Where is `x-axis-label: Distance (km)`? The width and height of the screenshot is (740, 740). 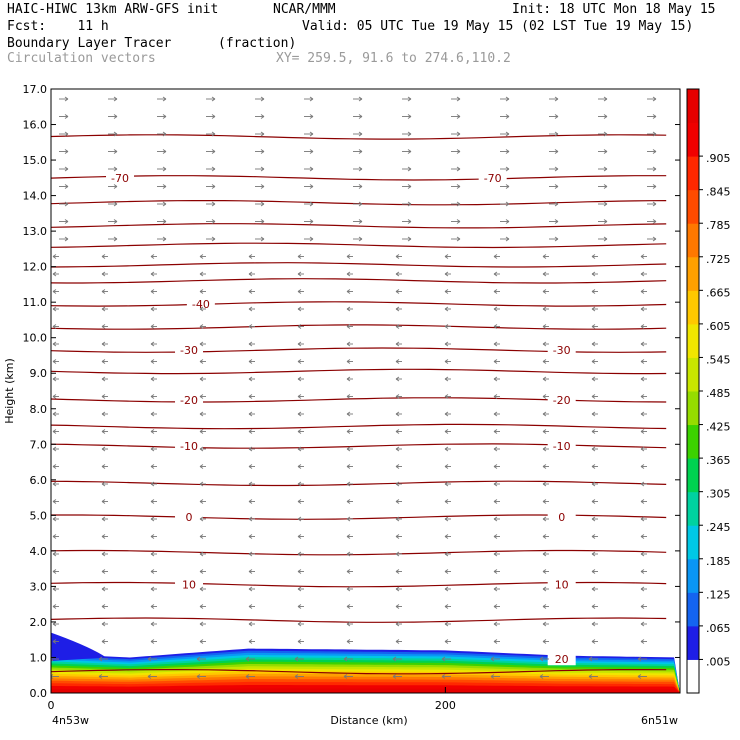 x-axis-label: Distance (km) is located at coordinates (368, 720).